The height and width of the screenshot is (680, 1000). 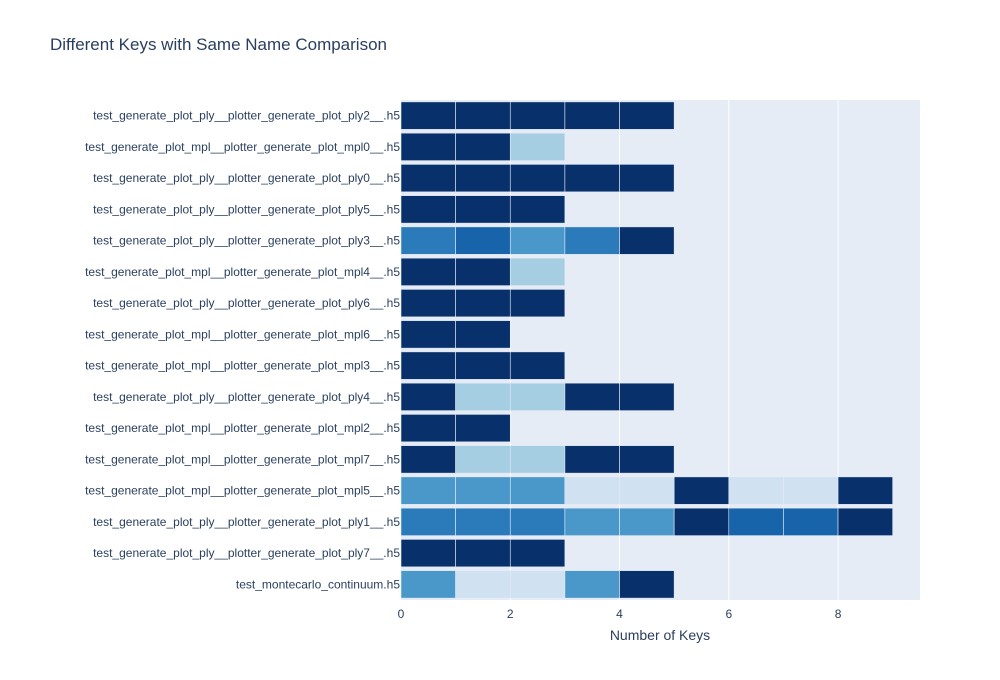 What do you see at coordinates (218, 44) in the screenshot?
I see `chart-title: Different Keys with Same Name Comparison` at bounding box center [218, 44].